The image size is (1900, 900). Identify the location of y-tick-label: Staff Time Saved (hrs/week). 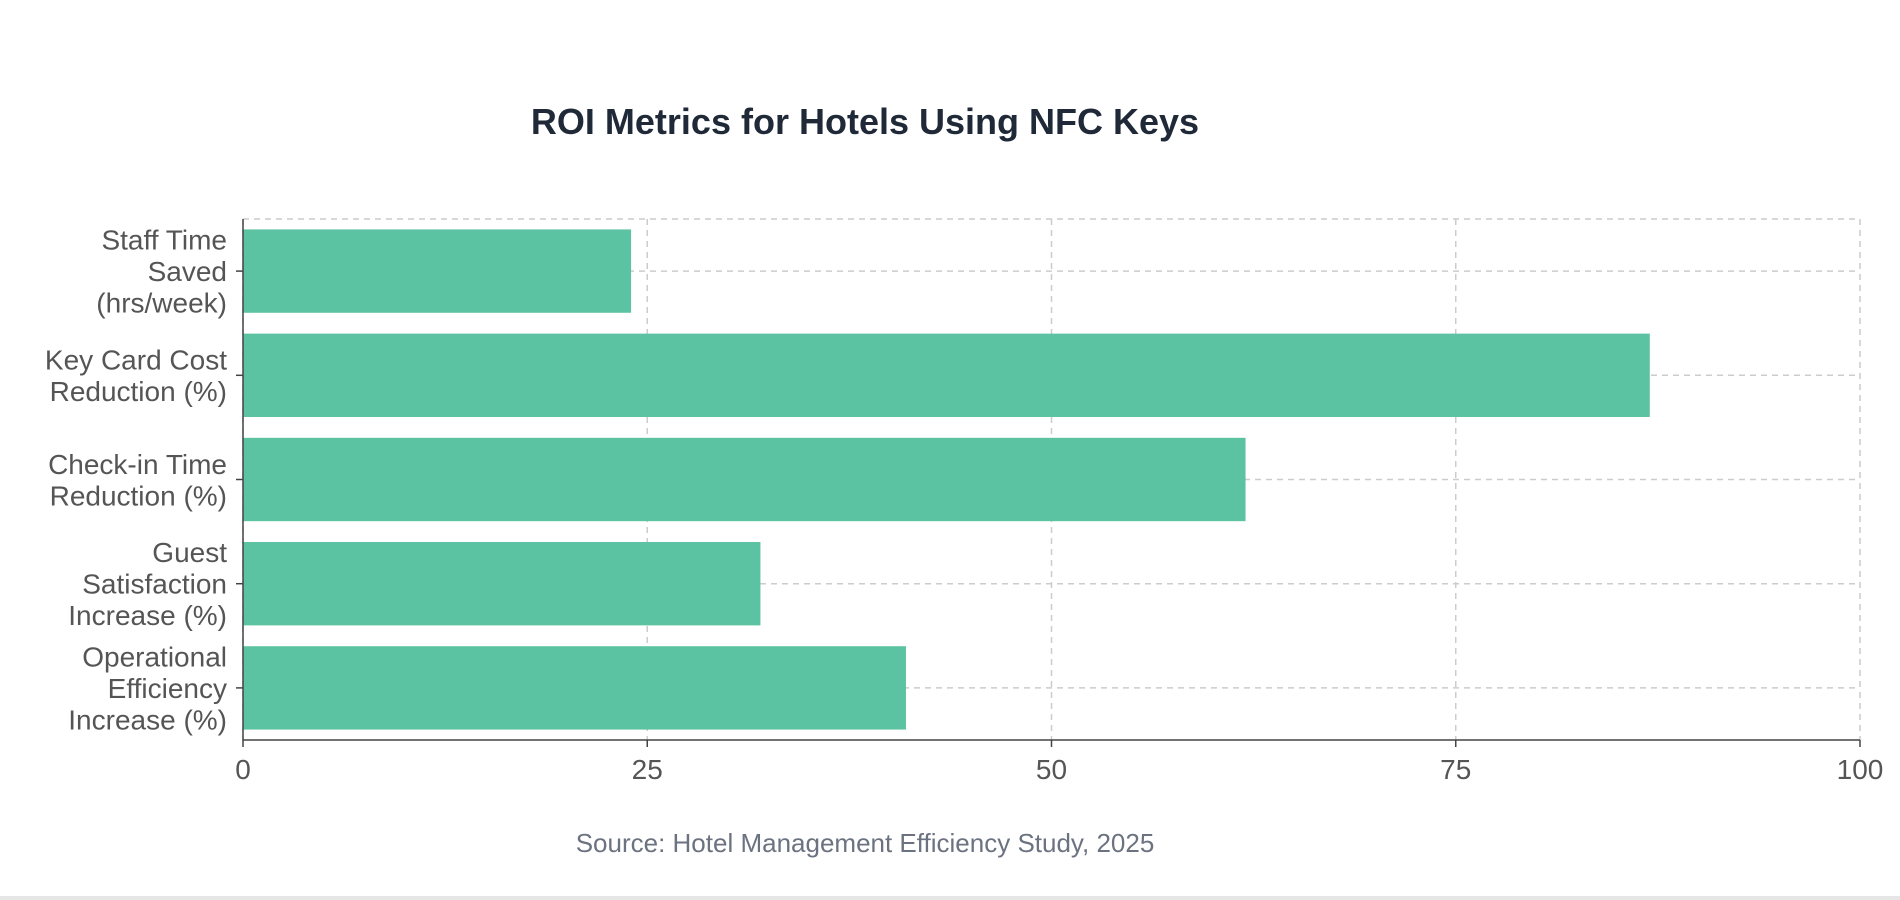
(161, 272).